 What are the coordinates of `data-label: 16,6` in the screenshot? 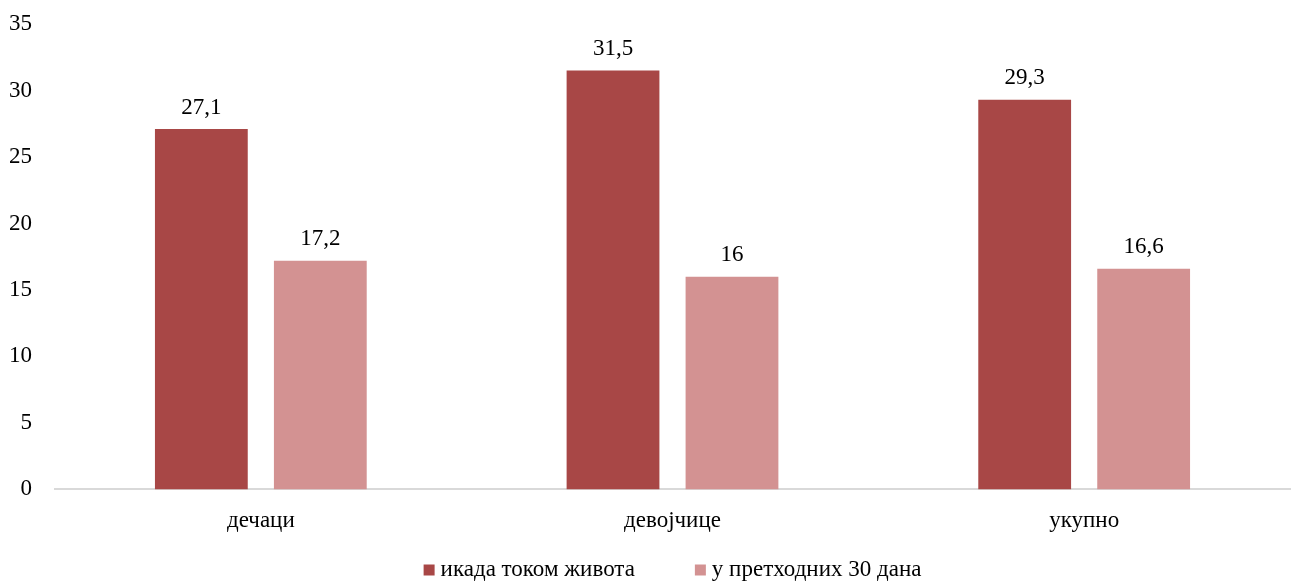 It's located at (1143, 246).